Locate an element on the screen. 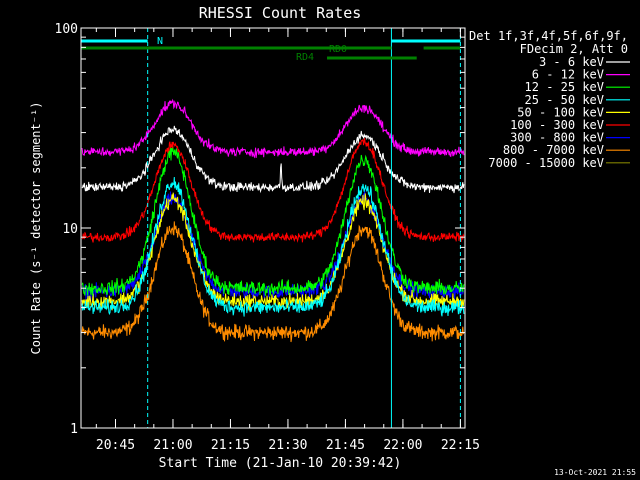 The height and width of the screenshot is (480, 640). x-tick-label-0: 20:45 is located at coordinates (115, 445).